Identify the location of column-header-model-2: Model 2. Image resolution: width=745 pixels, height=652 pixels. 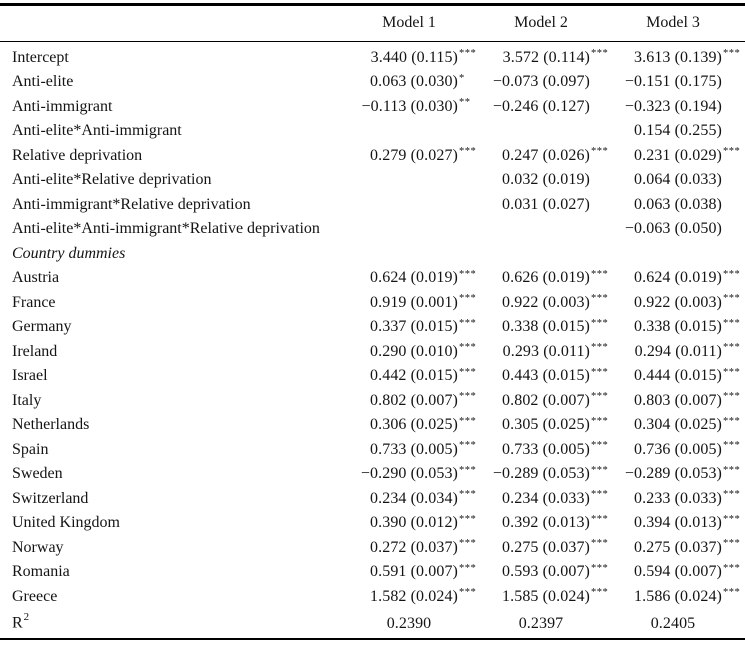
(541, 22).